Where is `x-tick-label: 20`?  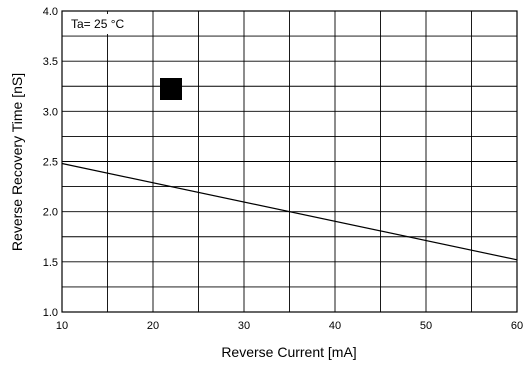
x-tick-label: 20 is located at coordinates (153, 326).